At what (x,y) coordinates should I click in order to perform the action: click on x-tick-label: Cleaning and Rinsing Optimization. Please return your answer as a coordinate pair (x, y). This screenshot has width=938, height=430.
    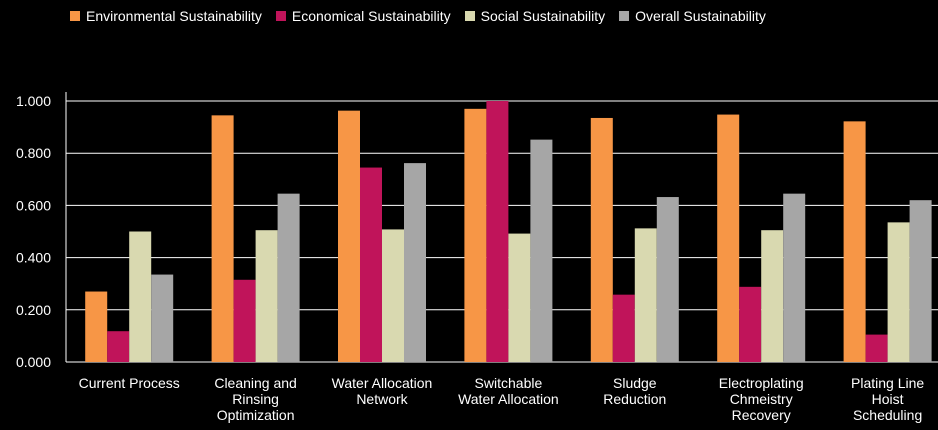
    Looking at the image, I should click on (255, 399).